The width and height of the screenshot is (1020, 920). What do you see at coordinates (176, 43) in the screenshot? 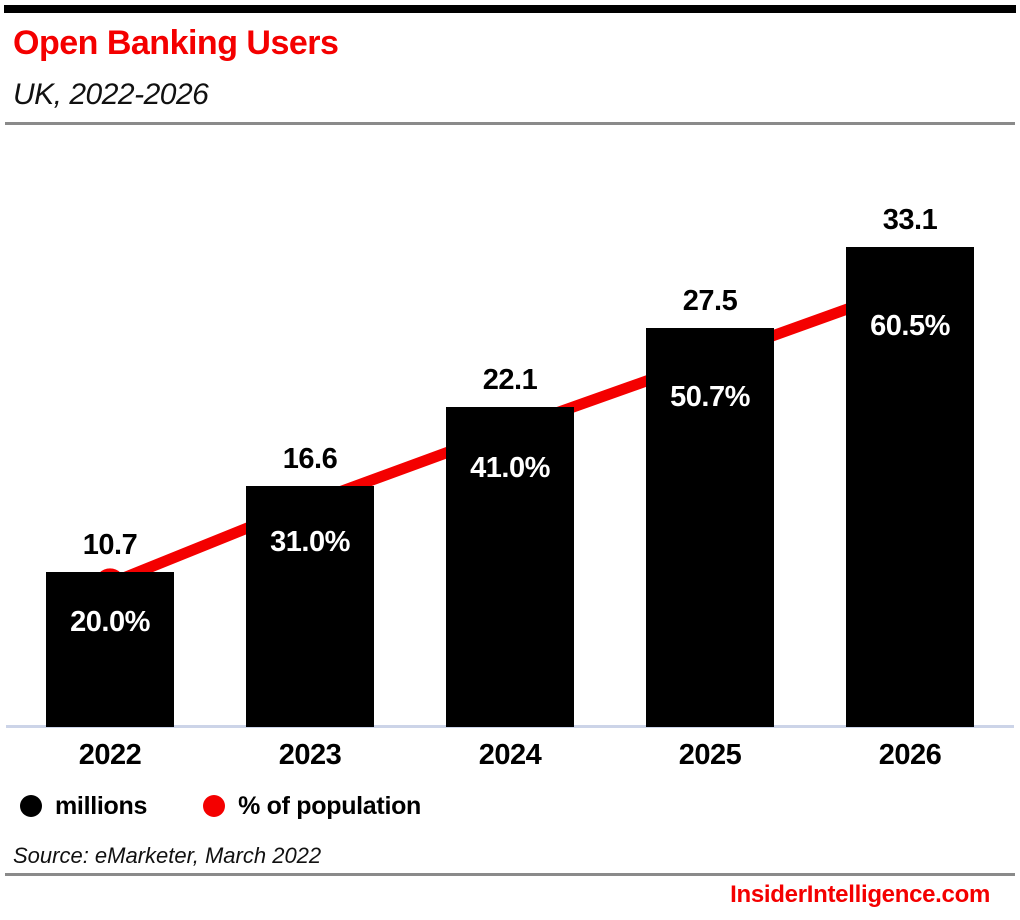
I see `chart-title: Open Banking Users` at bounding box center [176, 43].